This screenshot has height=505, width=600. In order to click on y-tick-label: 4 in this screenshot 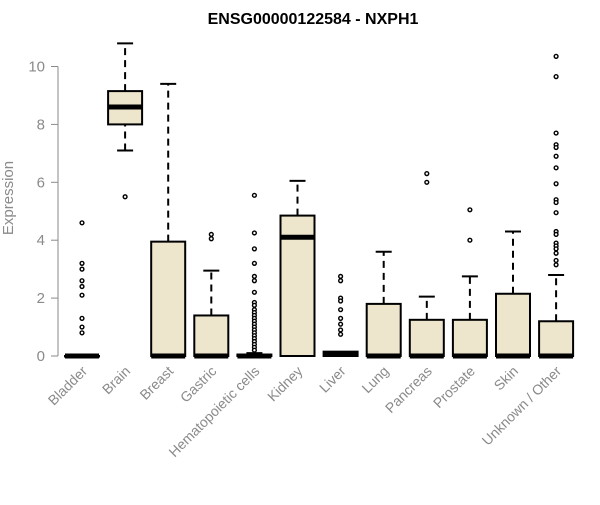, I will do `click(41, 240)`.